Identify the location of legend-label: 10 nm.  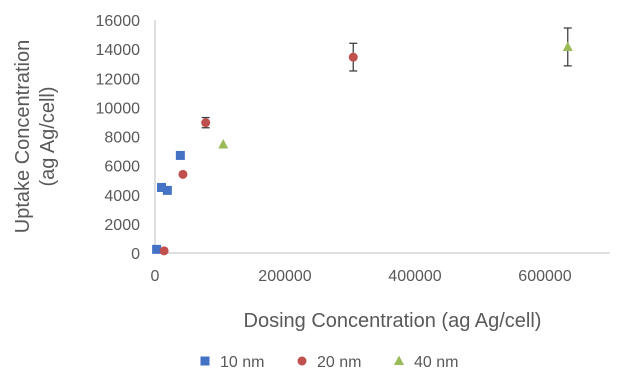
(242, 362).